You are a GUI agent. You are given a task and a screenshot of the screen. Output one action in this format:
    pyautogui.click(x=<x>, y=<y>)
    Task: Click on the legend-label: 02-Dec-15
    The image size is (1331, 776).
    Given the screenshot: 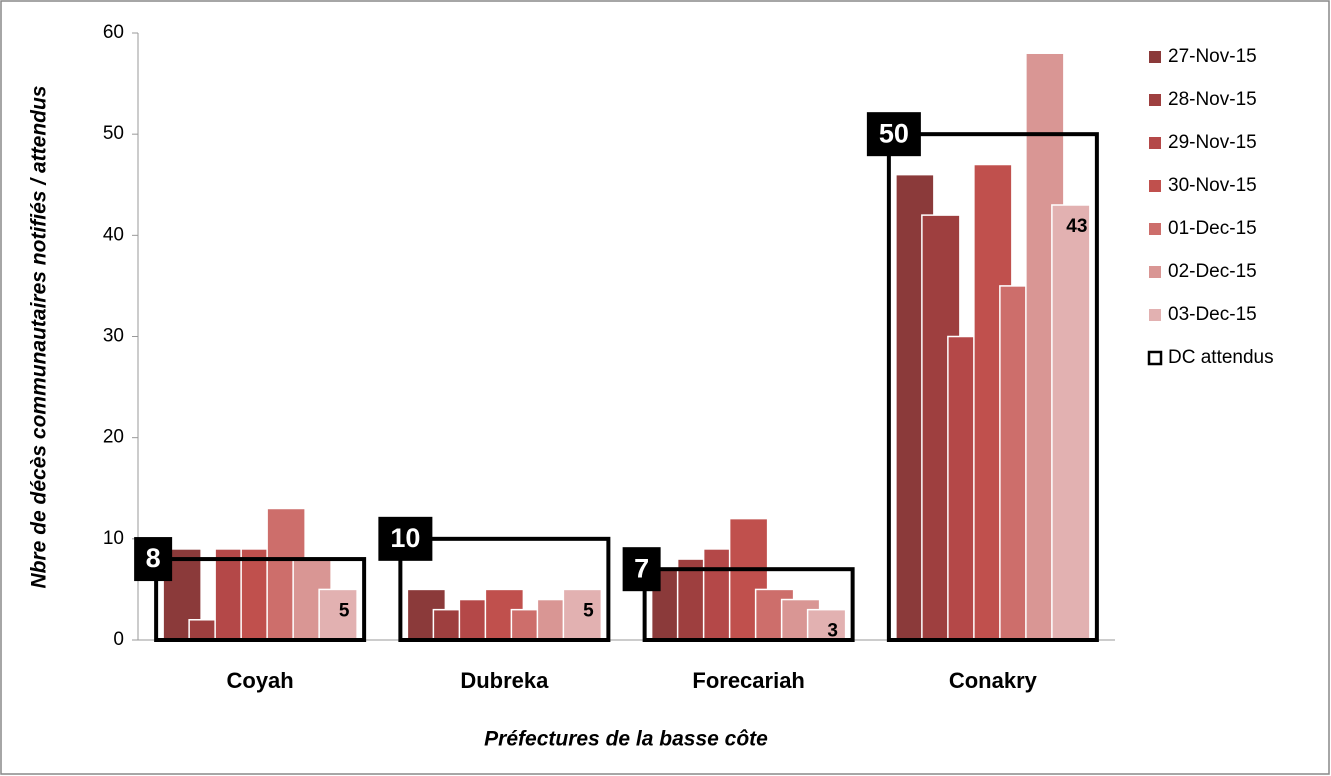 What is the action you would take?
    pyautogui.click(x=1212, y=271)
    